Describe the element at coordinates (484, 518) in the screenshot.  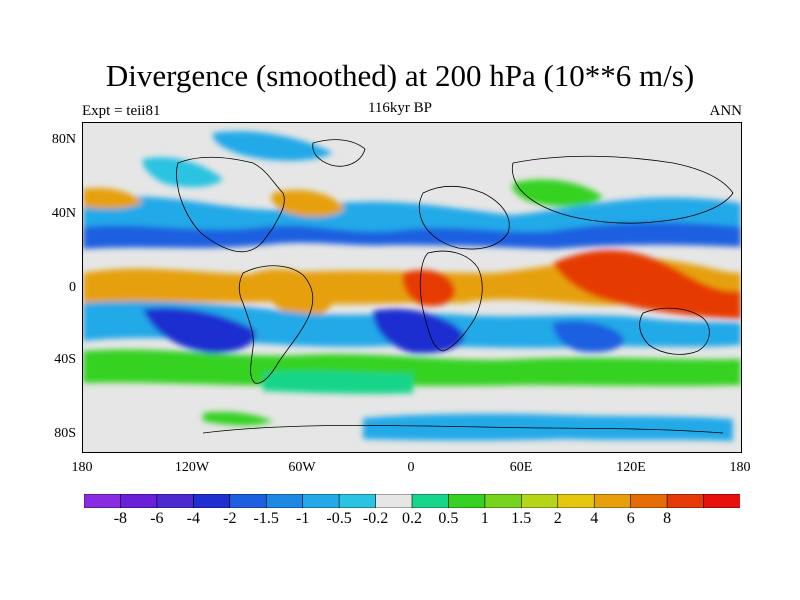
I see `colorbar-tick-label: 1` at that location.